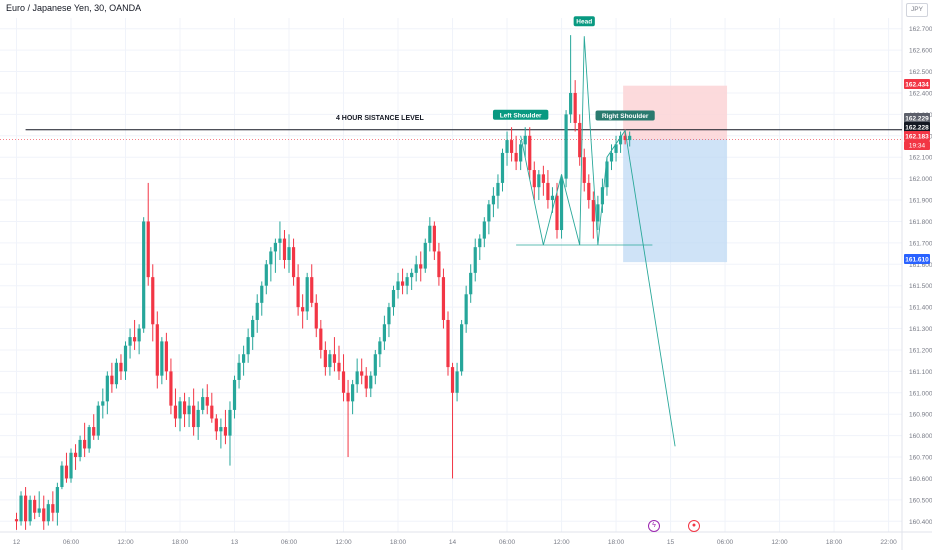 This screenshot has width=932, height=550. What do you see at coordinates (920, 308) in the screenshot?
I see `price-tick-label: 161.400` at bounding box center [920, 308].